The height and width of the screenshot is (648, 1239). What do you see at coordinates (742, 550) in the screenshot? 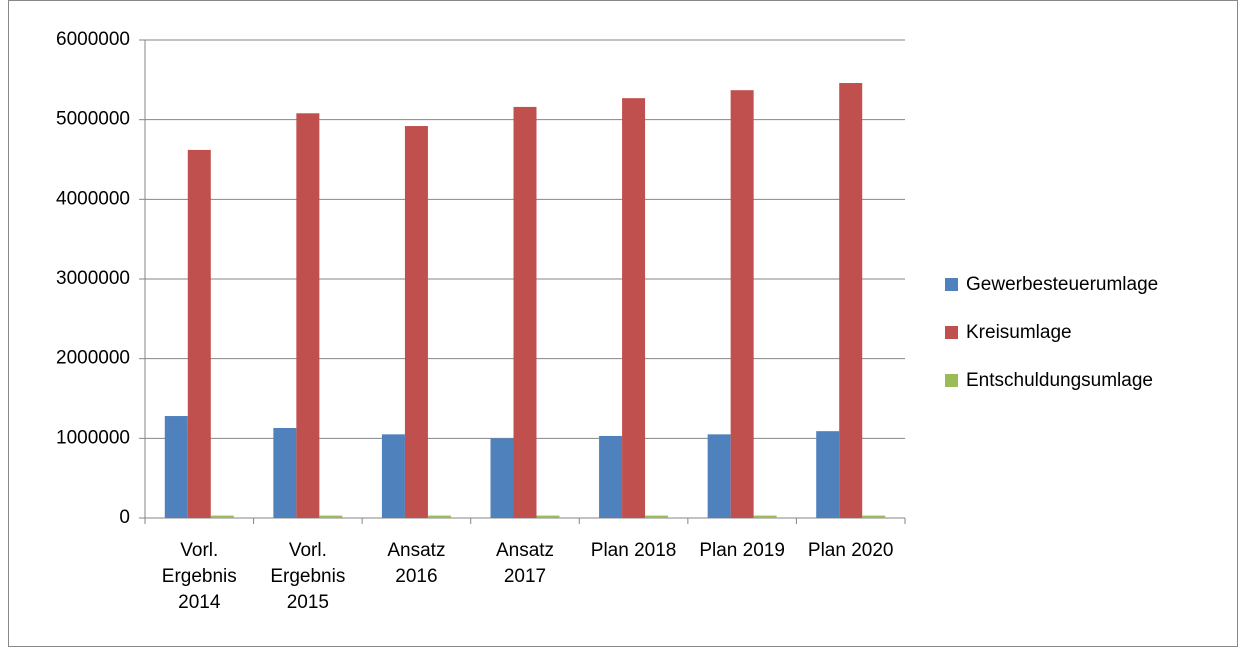
I see `x-tick-label: Plan 2019` at bounding box center [742, 550].